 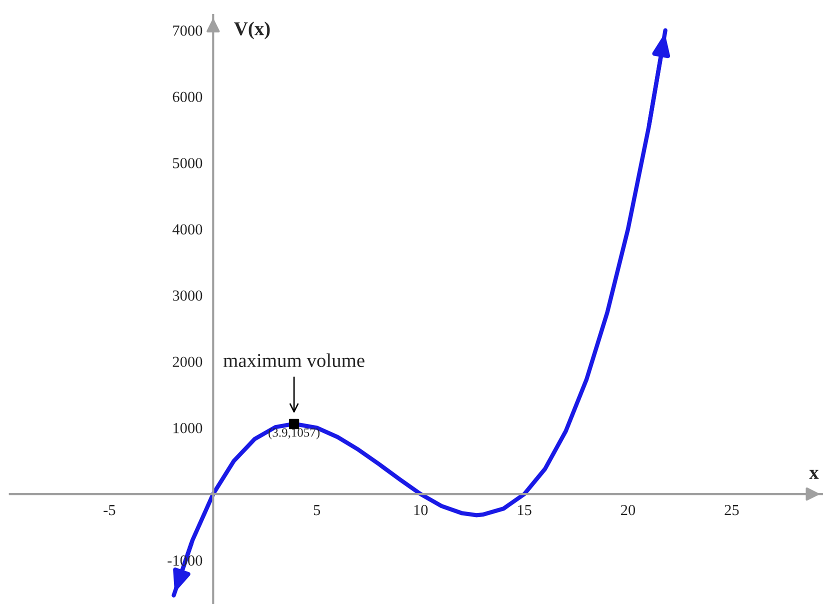 I want to click on y-axis-title: V(x), so click(x=252, y=31).